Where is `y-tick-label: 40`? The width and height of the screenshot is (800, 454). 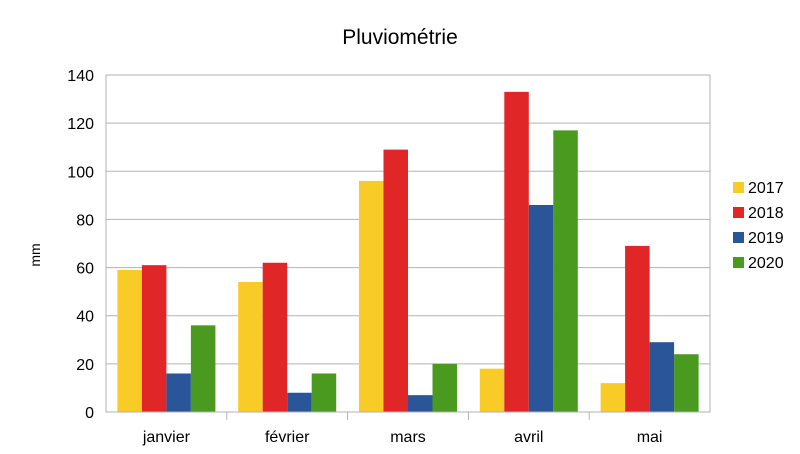 y-tick-label: 40 is located at coordinates (85, 317).